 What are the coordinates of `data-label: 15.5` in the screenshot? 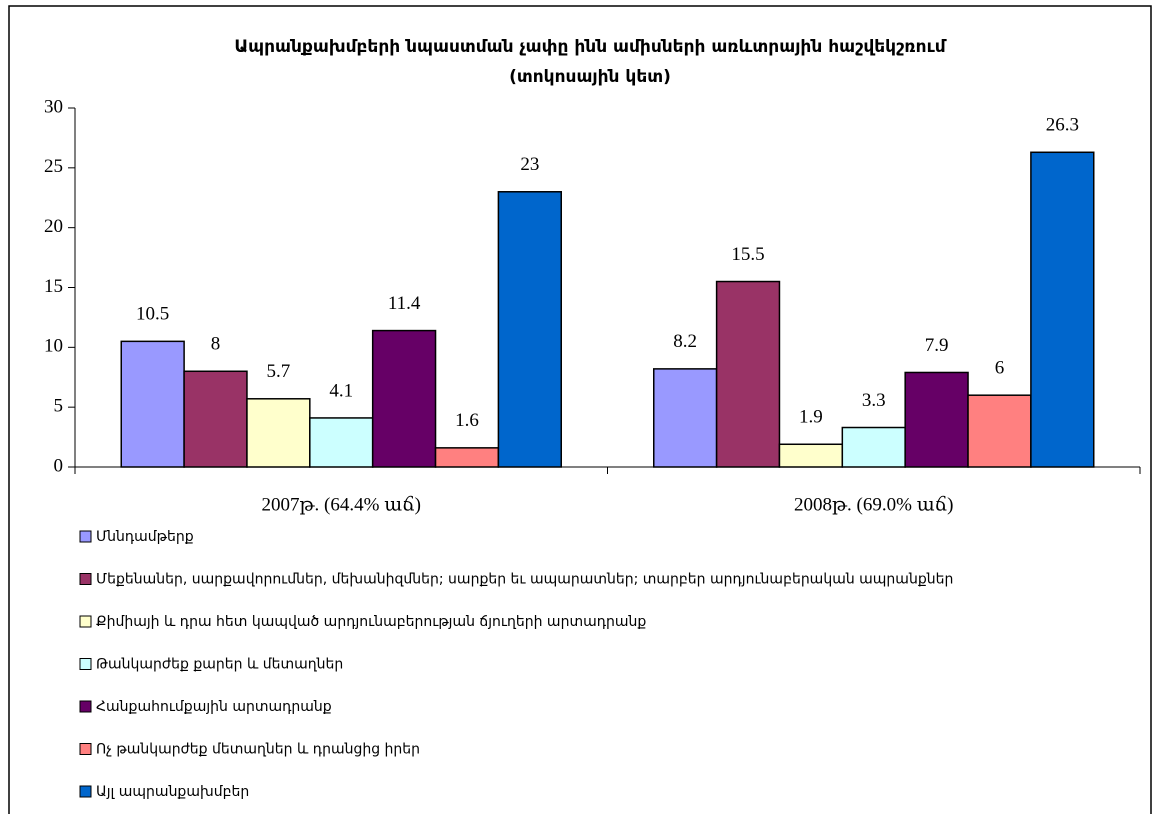 It's located at (747, 254).